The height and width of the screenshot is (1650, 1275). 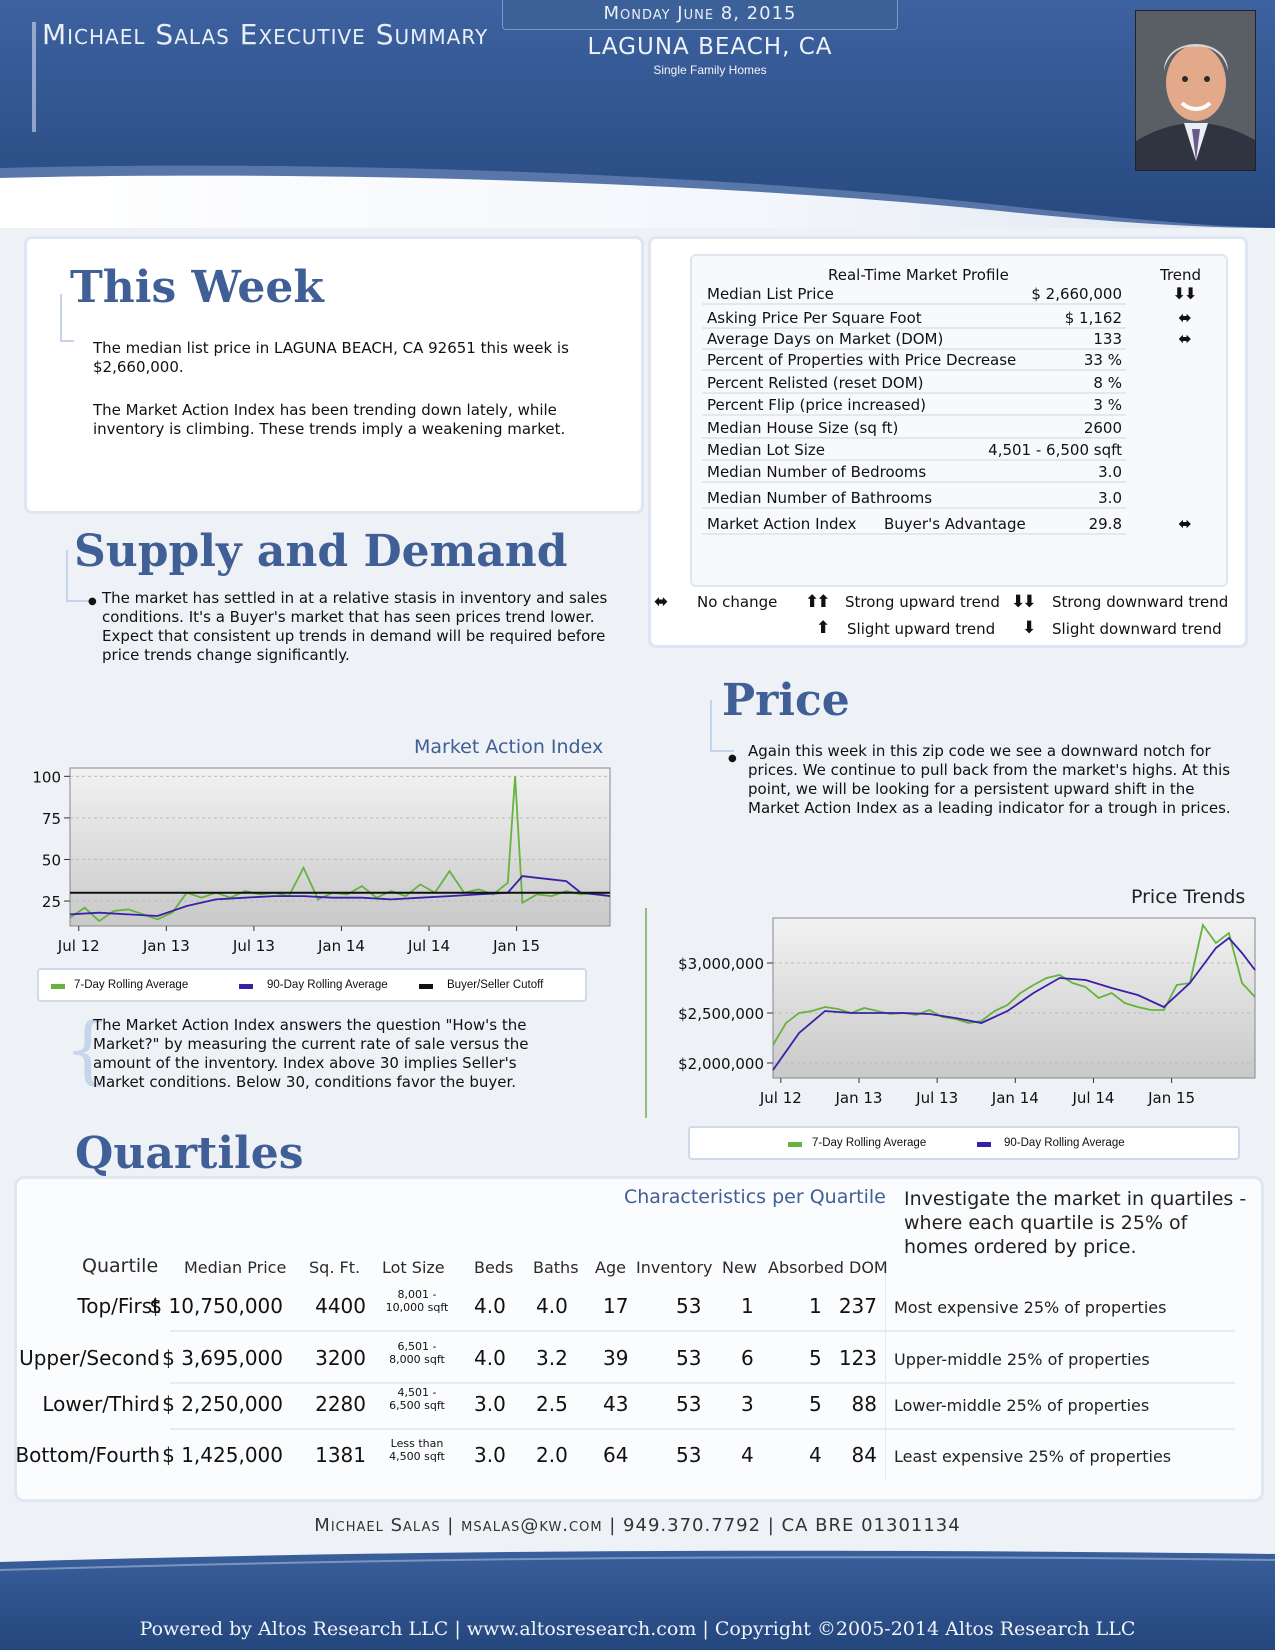 What do you see at coordinates (721, 1014) in the screenshot?
I see `price-y-tick-label: $2,500,000` at bounding box center [721, 1014].